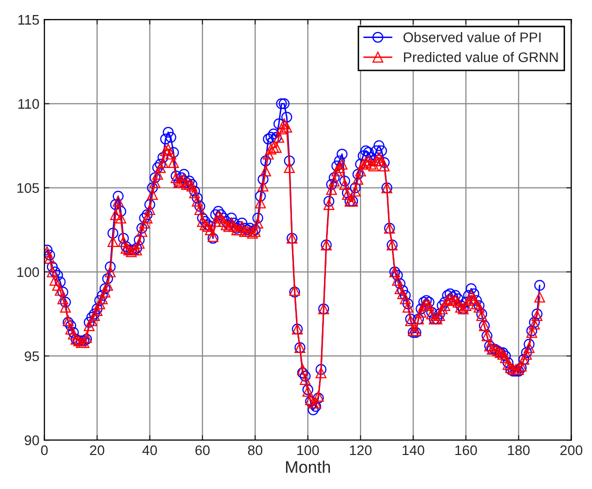  What do you see at coordinates (571, 450) in the screenshot?
I see `x-tick-label: 200` at bounding box center [571, 450].